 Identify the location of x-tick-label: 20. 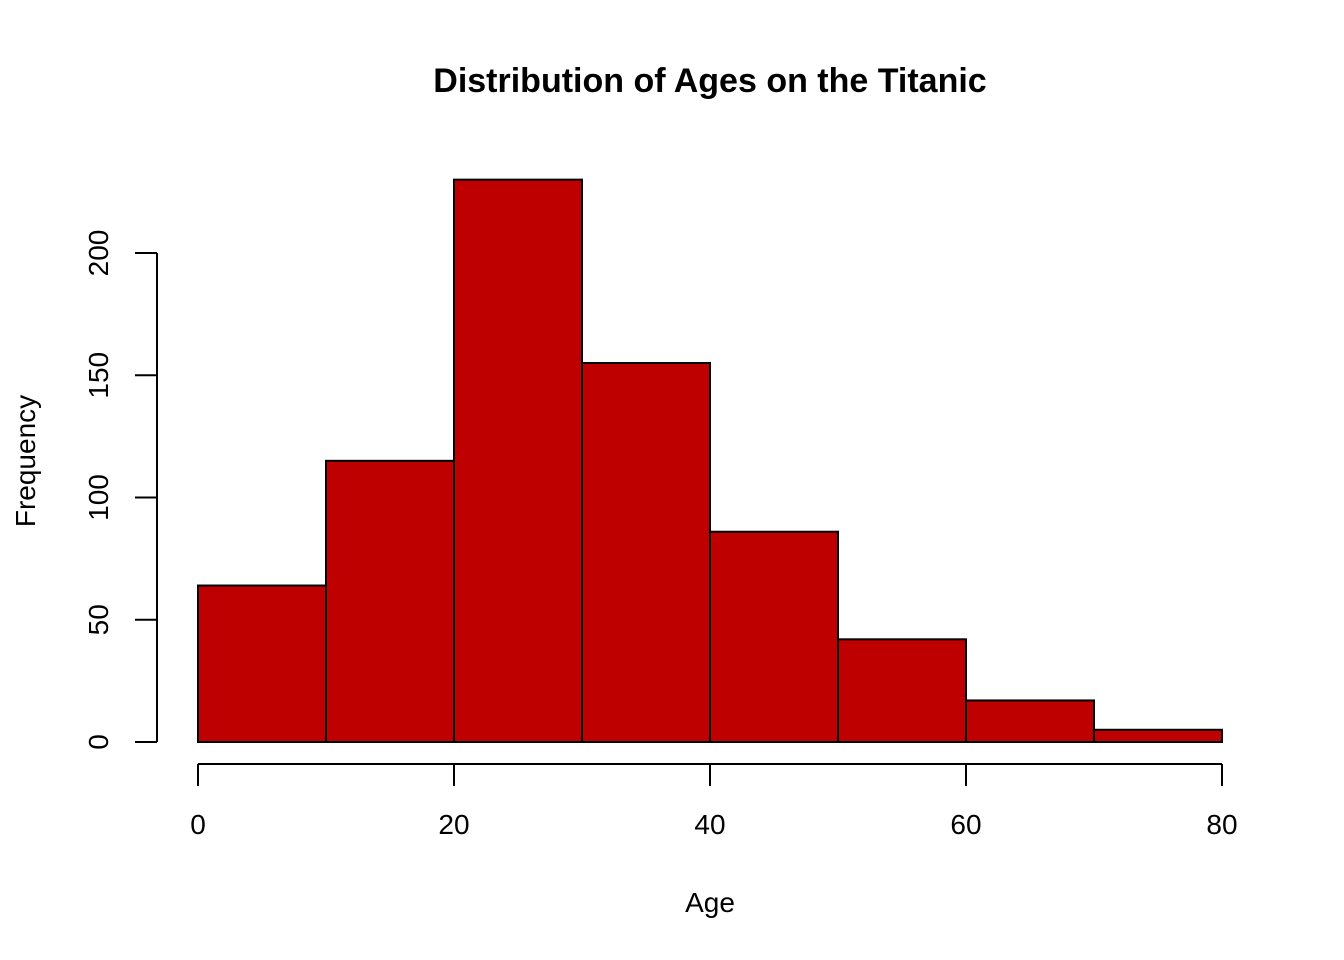
(453, 824).